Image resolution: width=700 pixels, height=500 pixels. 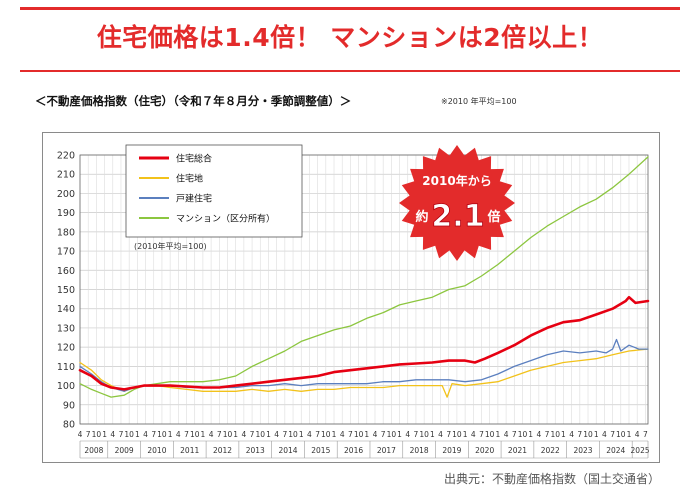 What do you see at coordinates (225, 219) in the screenshot?
I see `legend-label: マンション（区分所有）` at bounding box center [225, 219].